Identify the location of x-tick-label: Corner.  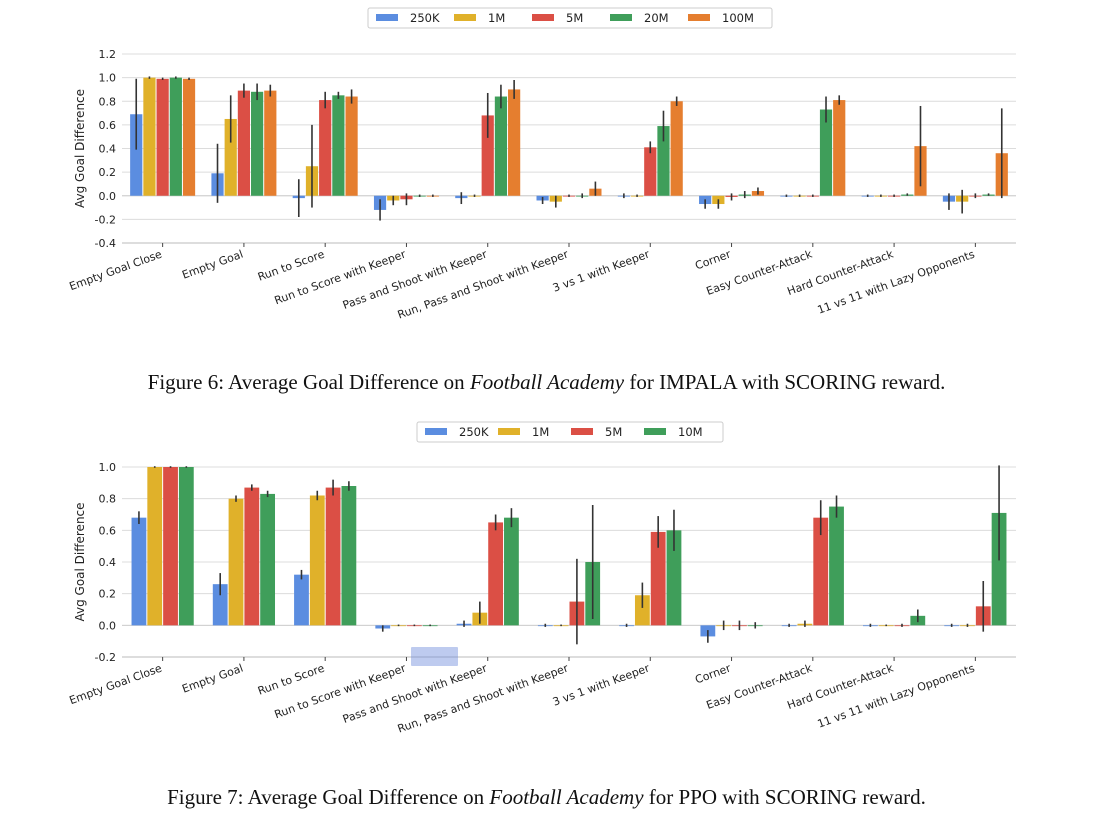
(713, 259).